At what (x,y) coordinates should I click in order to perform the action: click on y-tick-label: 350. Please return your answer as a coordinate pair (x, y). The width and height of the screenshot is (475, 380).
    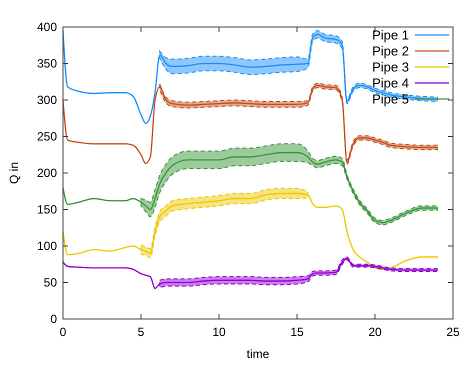
    Looking at the image, I should click on (47, 63).